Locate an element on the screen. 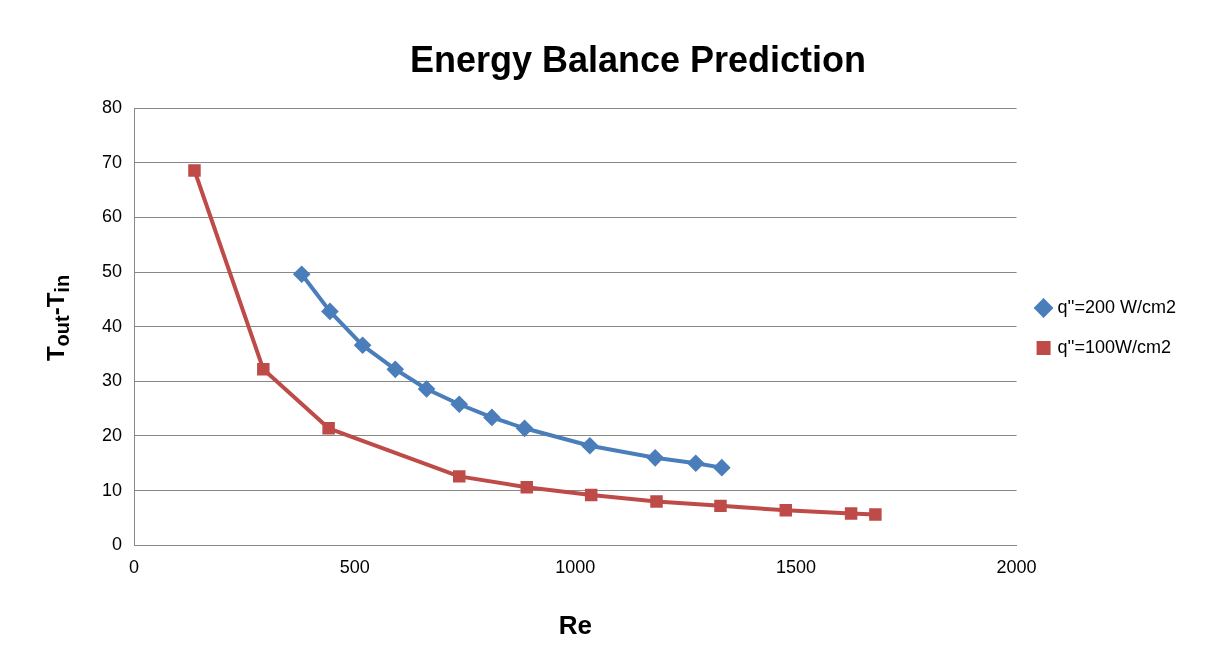 The width and height of the screenshot is (1226, 666). y-tick-label: 50 is located at coordinates (112, 271).